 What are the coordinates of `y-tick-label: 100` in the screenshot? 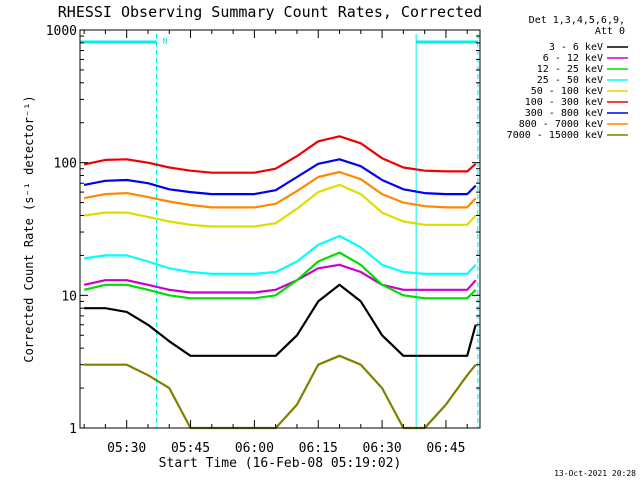 It's located at (65, 164).